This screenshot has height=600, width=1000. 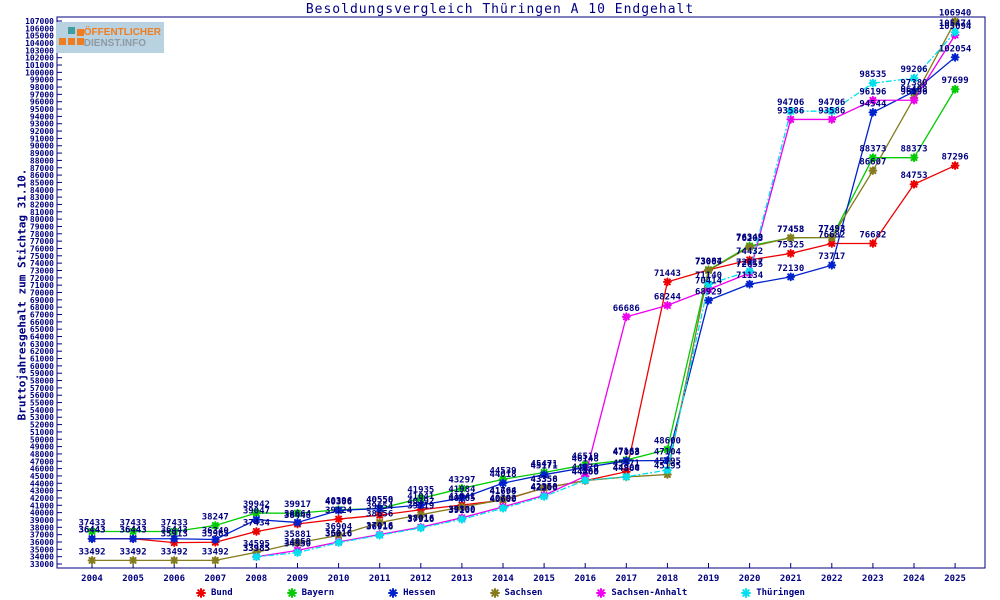 What do you see at coordinates (39, 58) in the screenshot?
I see `y-tick-label: 102000` at bounding box center [39, 58].